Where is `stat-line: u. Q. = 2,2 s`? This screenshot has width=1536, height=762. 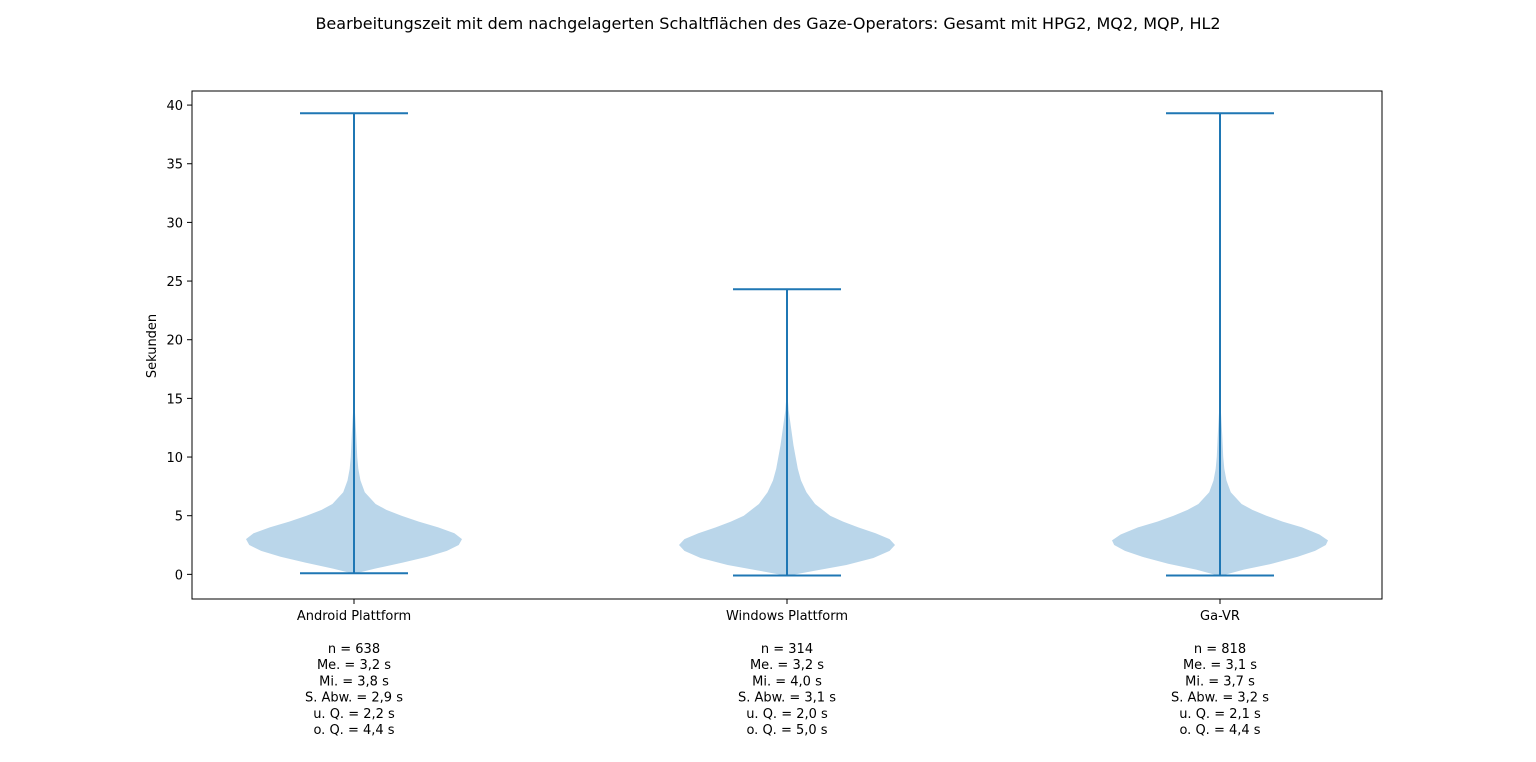
stat-line: u. Q. = 2,2 s is located at coordinates (354, 714).